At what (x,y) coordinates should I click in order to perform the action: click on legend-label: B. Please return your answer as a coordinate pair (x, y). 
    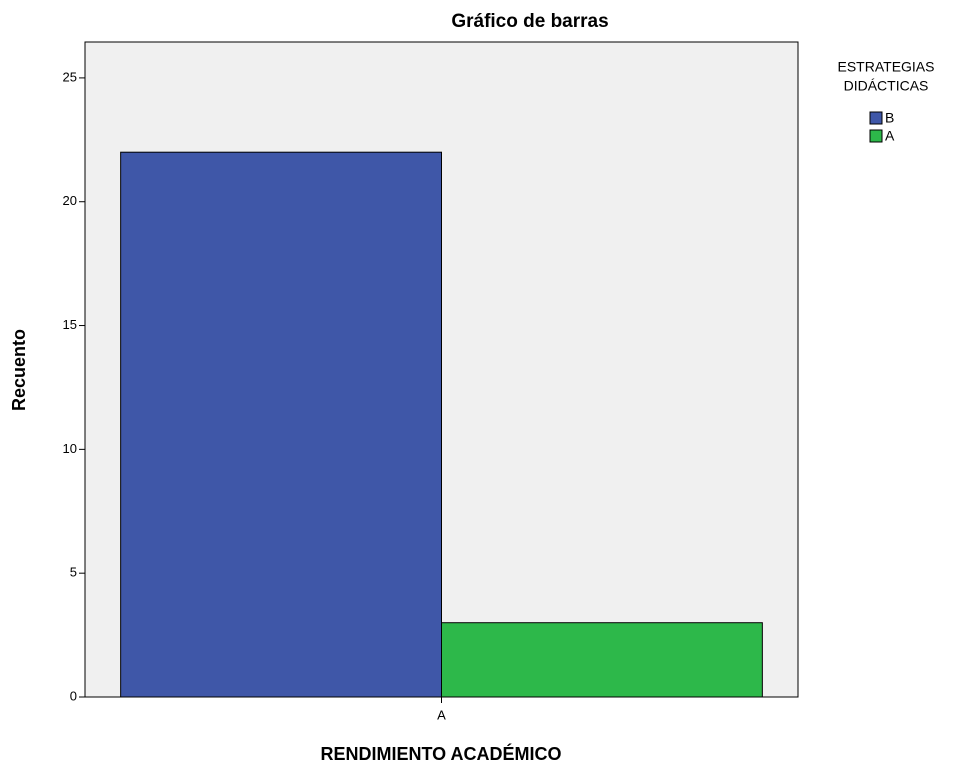
    Looking at the image, I should click on (889, 118).